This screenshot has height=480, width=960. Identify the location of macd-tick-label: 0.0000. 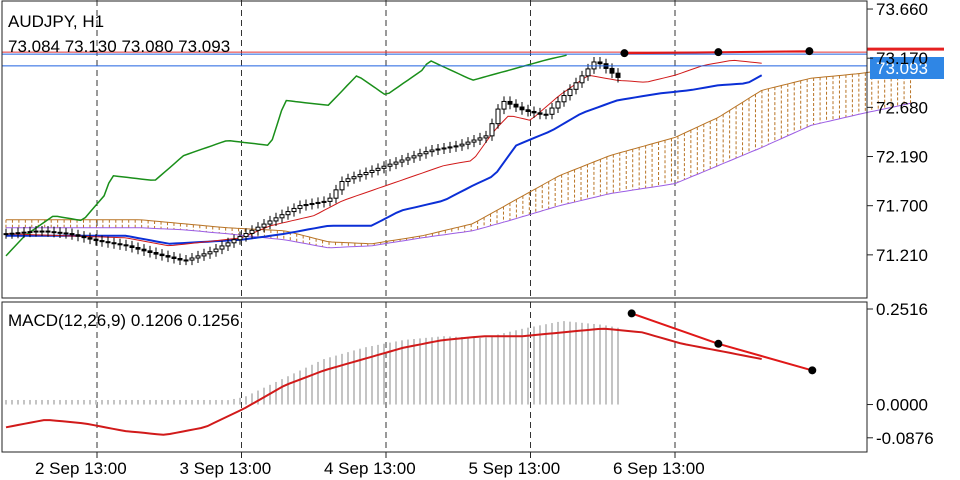
(902, 405).